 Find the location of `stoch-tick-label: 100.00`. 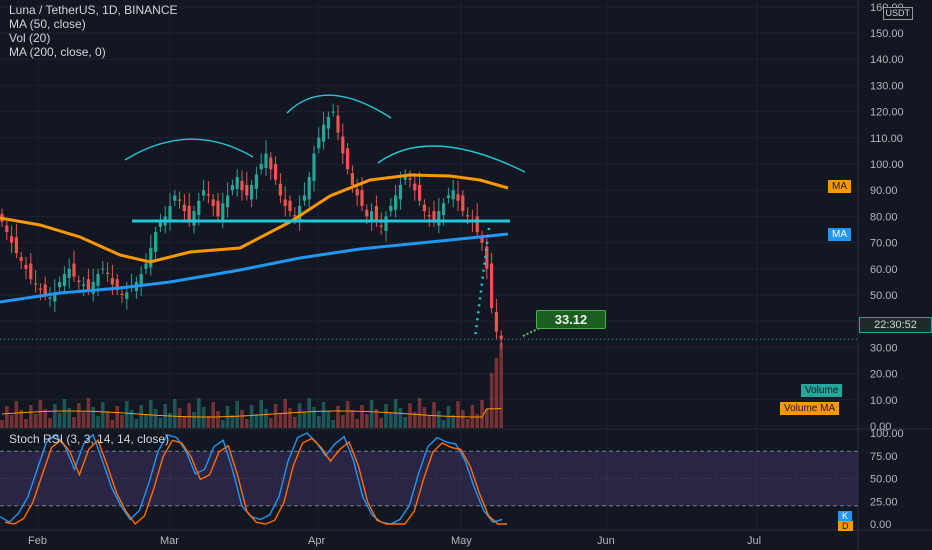

stoch-tick-label: 100.00 is located at coordinates (887, 434).